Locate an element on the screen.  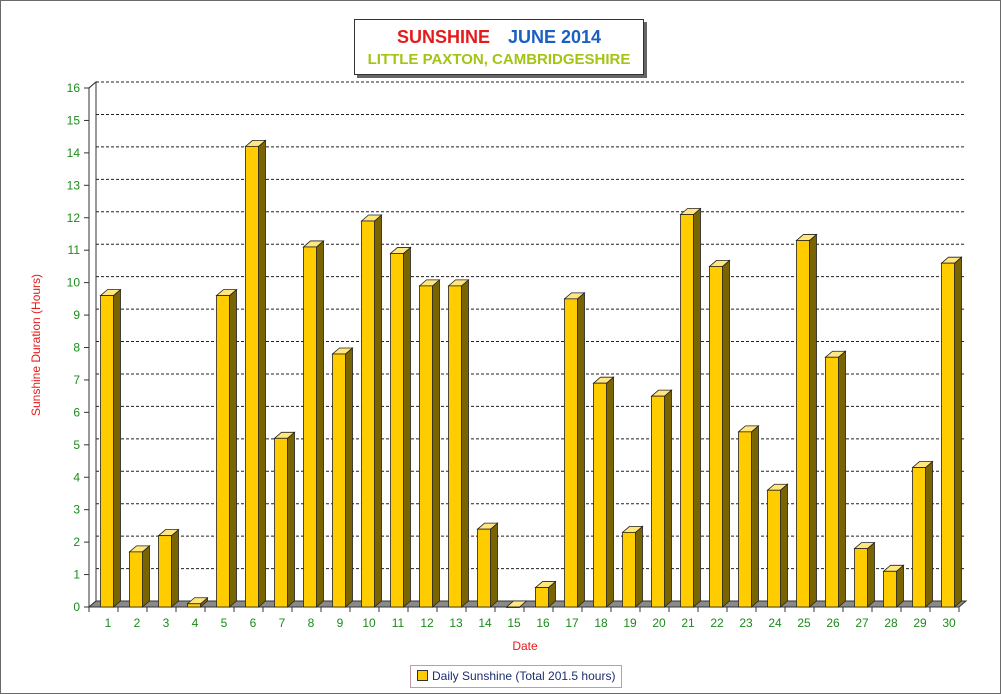
x-tick-label: 3 is located at coordinates (166, 623).